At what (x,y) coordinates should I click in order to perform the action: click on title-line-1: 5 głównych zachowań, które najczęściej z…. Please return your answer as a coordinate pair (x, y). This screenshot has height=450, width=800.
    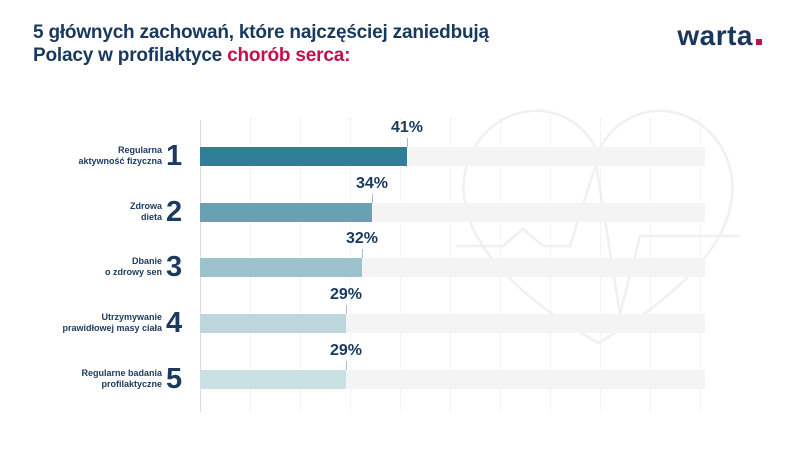
    Looking at the image, I should click on (261, 32).